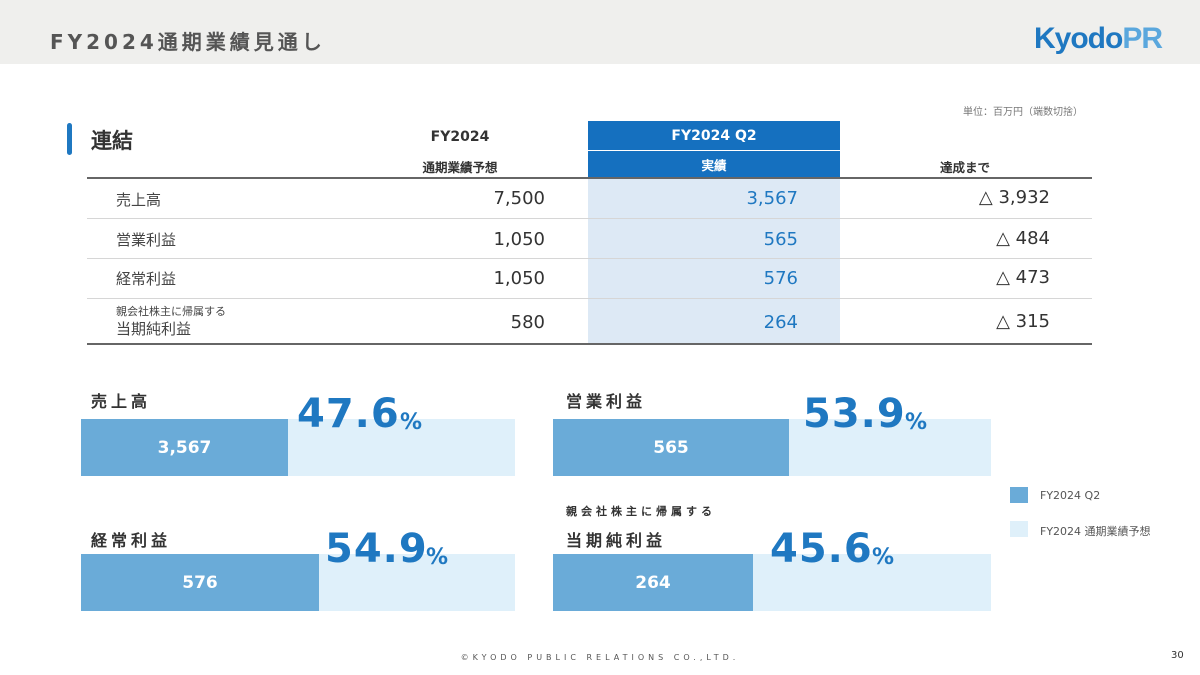 The image size is (1200, 675). Describe the element at coordinates (1095, 531) in the screenshot. I see `legend-label-forecast: FY2024 通期業績予想` at that location.